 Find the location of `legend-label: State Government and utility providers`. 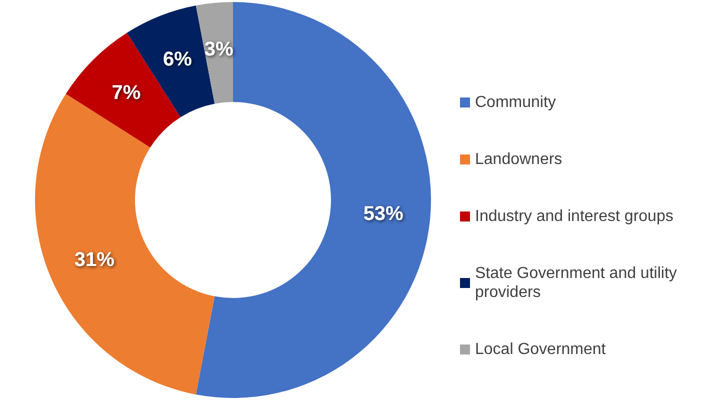

legend-label: State Government and utility providers is located at coordinates (578, 283).